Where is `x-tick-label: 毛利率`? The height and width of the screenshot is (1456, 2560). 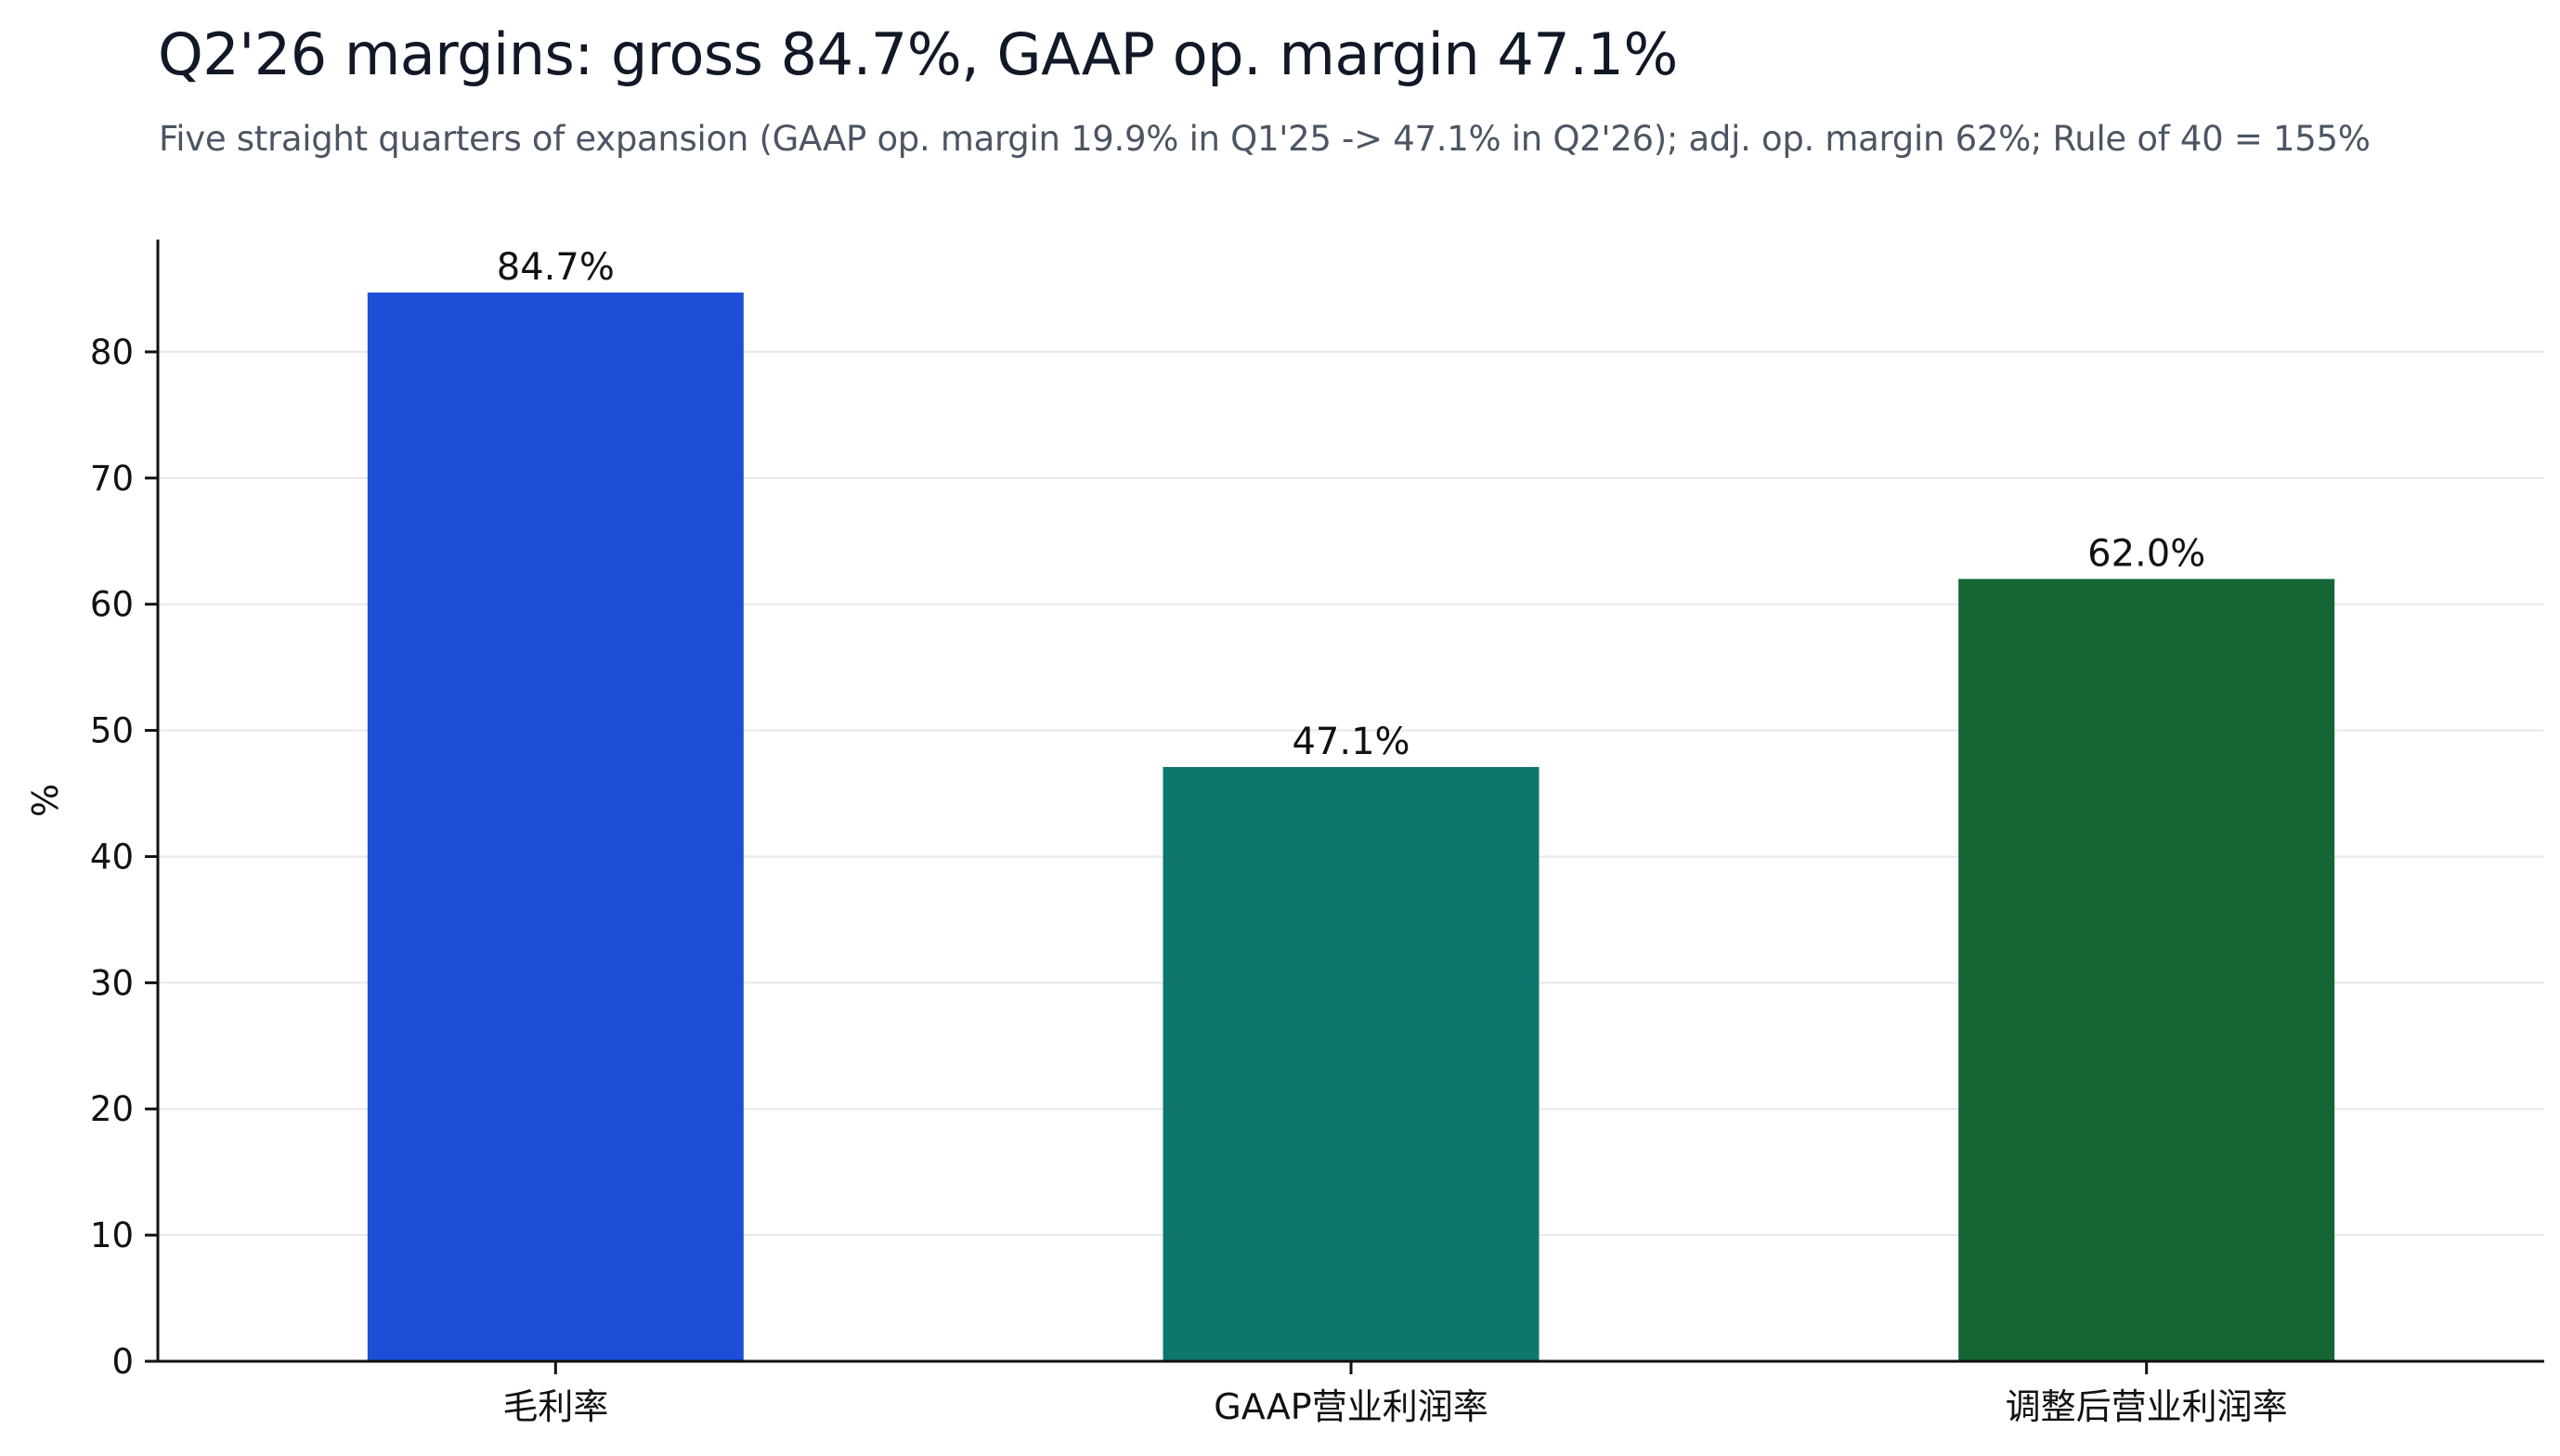
x-tick-label: 毛利率 is located at coordinates (555, 1406).